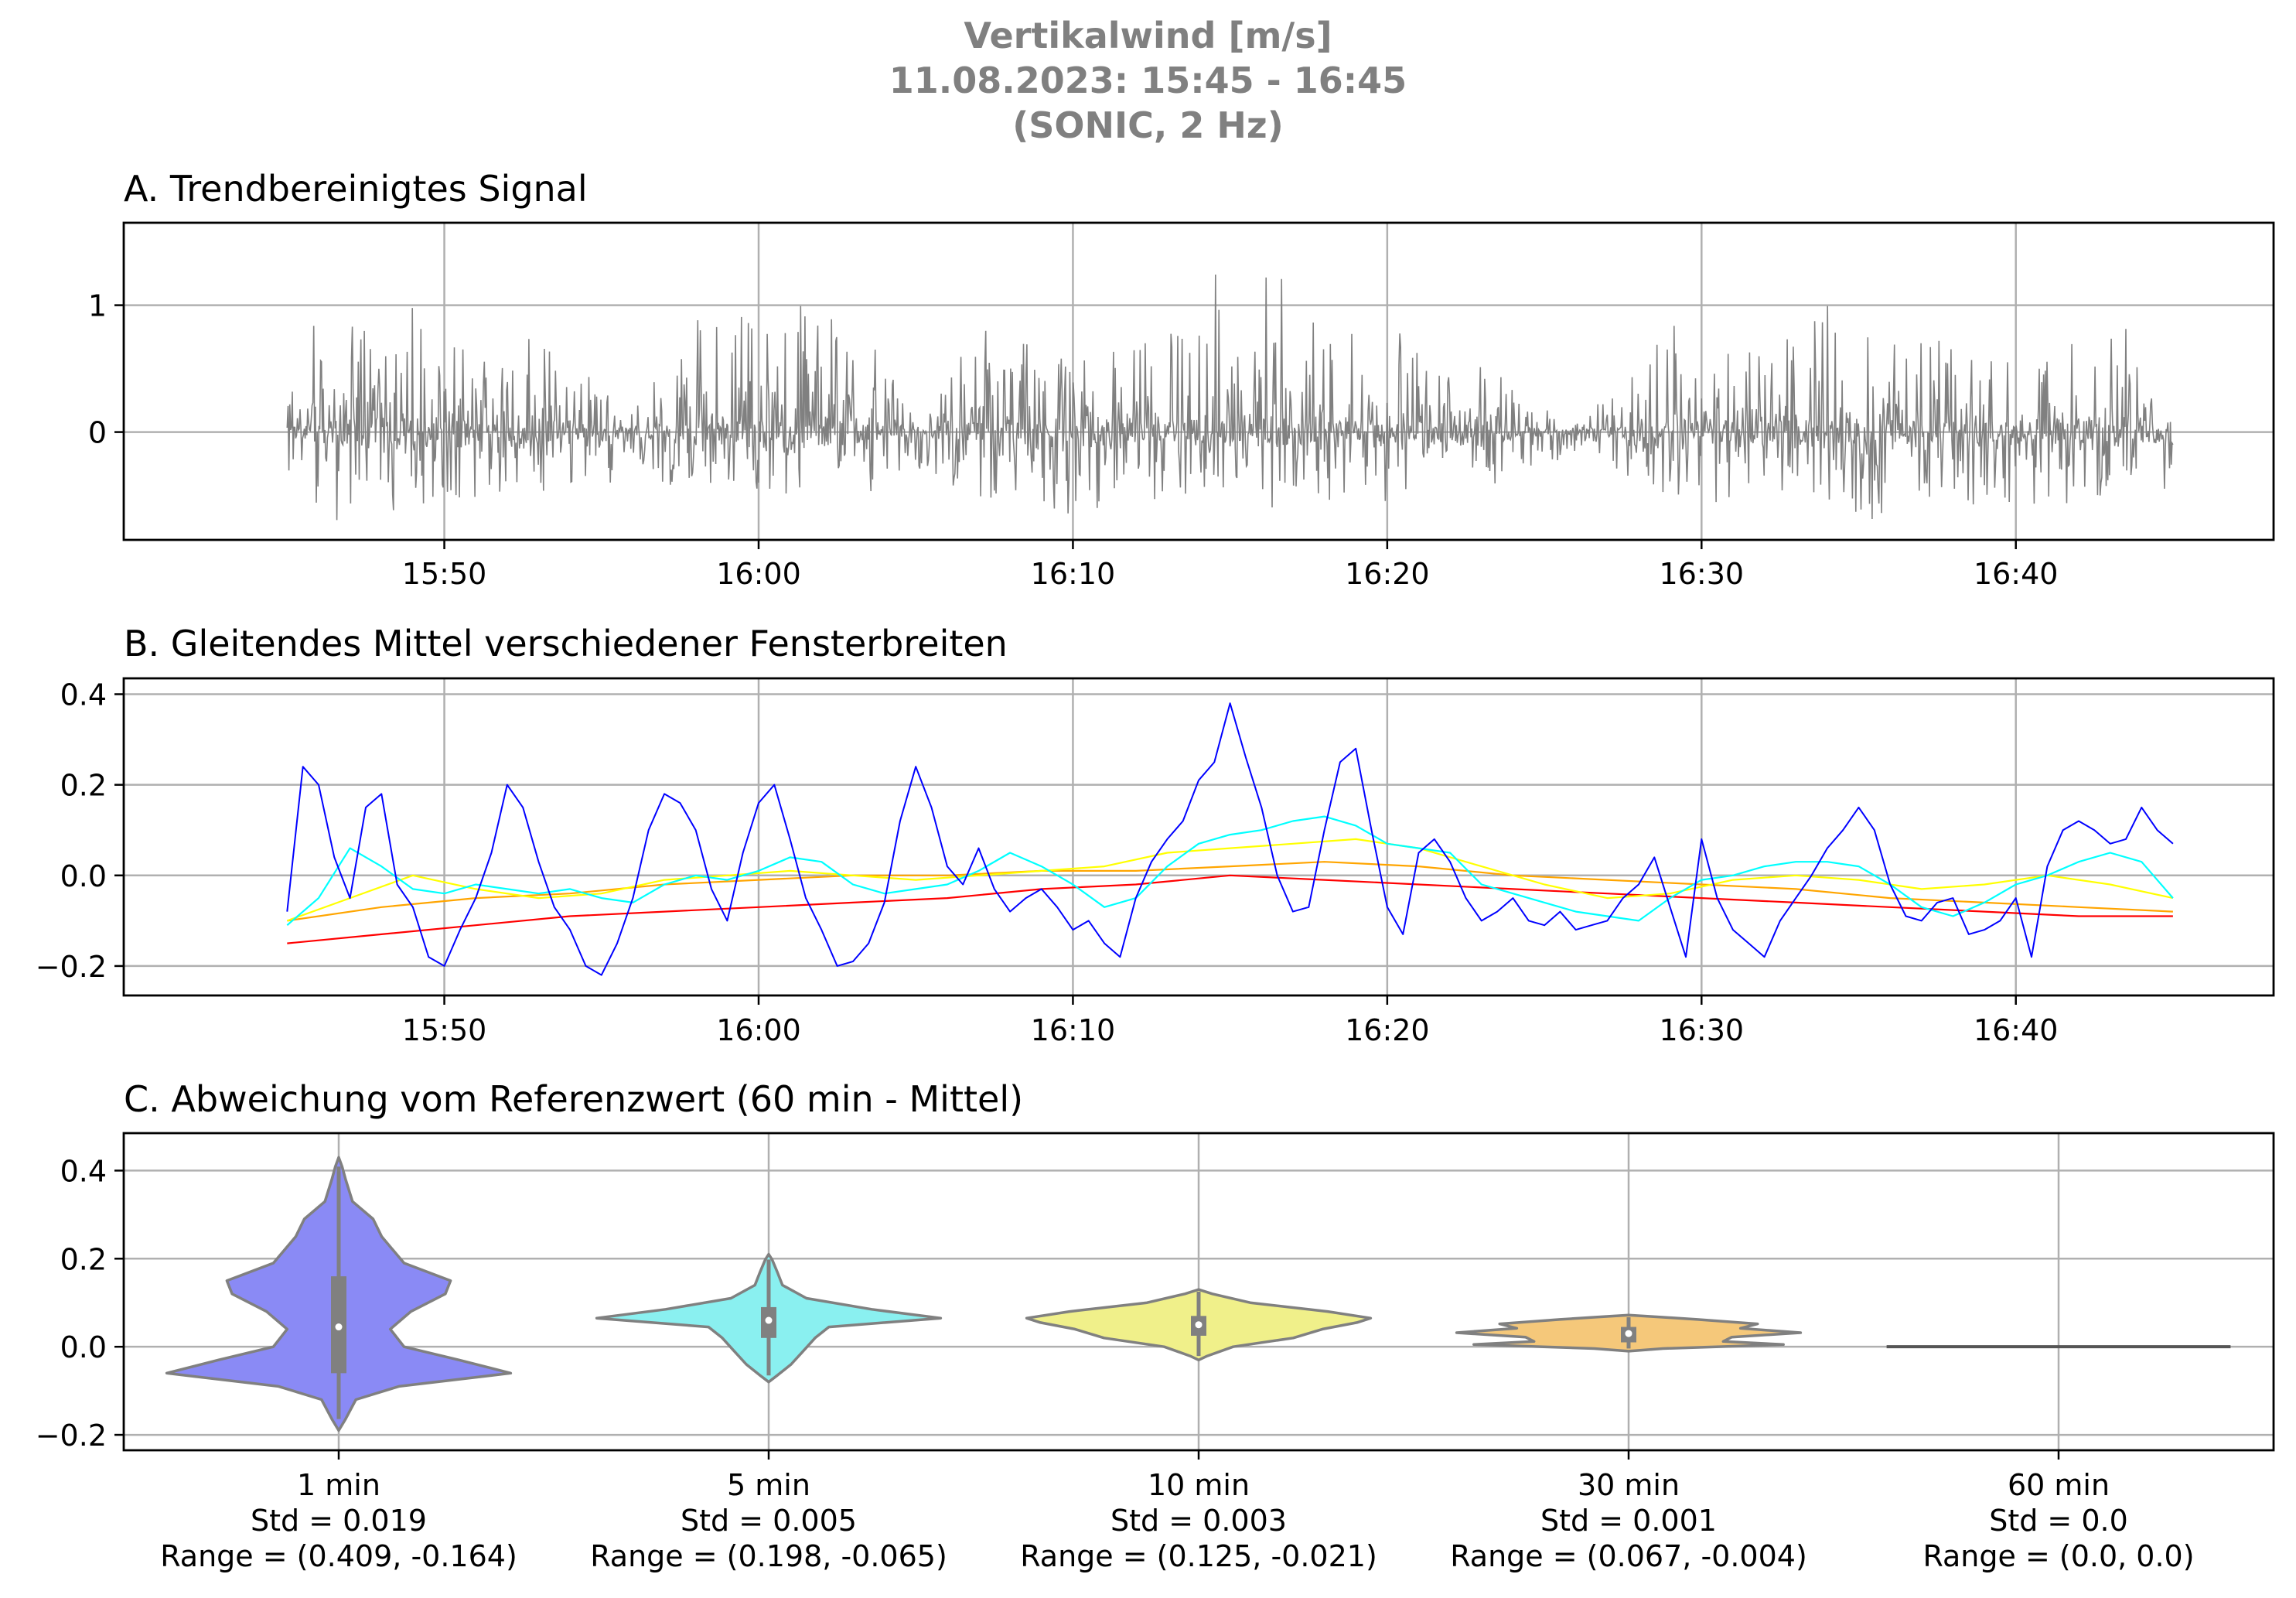 The width and height of the screenshot is (2296, 1598). I want to click on figure-title-line-2: 11.08.2023: 15:45 - 16:45, so click(1148, 80).